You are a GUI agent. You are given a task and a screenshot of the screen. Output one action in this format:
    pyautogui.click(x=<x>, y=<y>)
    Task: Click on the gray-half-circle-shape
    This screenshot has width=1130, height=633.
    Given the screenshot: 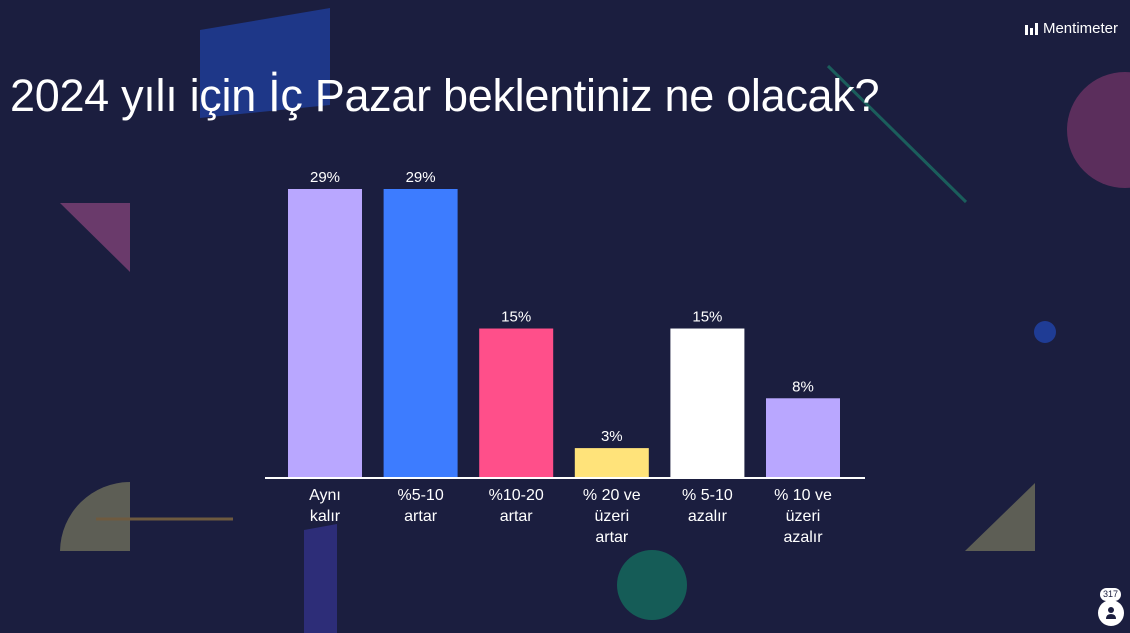 What is the action you would take?
    pyautogui.click(x=95, y=516)
    